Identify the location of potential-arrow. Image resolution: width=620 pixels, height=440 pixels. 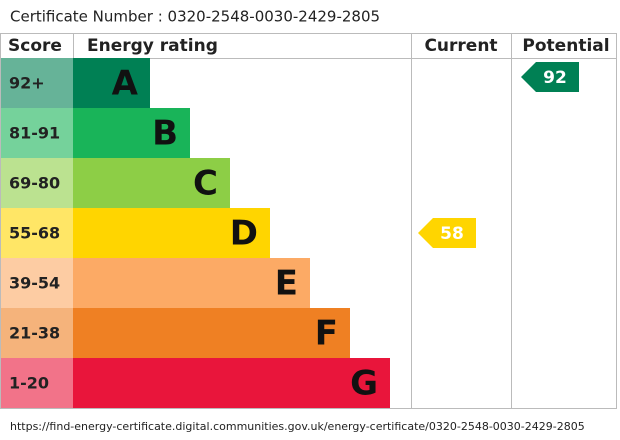
(550, 77).